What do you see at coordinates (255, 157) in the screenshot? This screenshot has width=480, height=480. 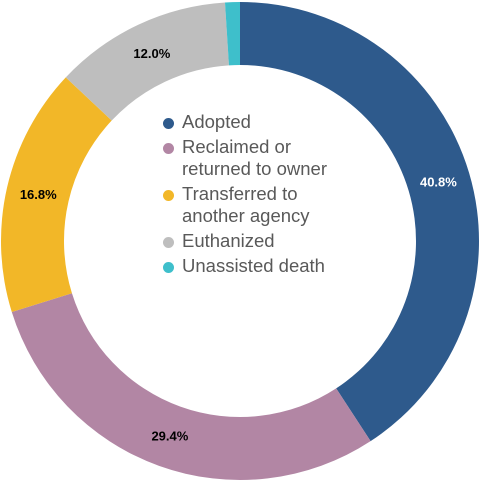 I see `legend-label-reclaimed: Reclaimed or returned to owner` at bounding box center [255, 157].